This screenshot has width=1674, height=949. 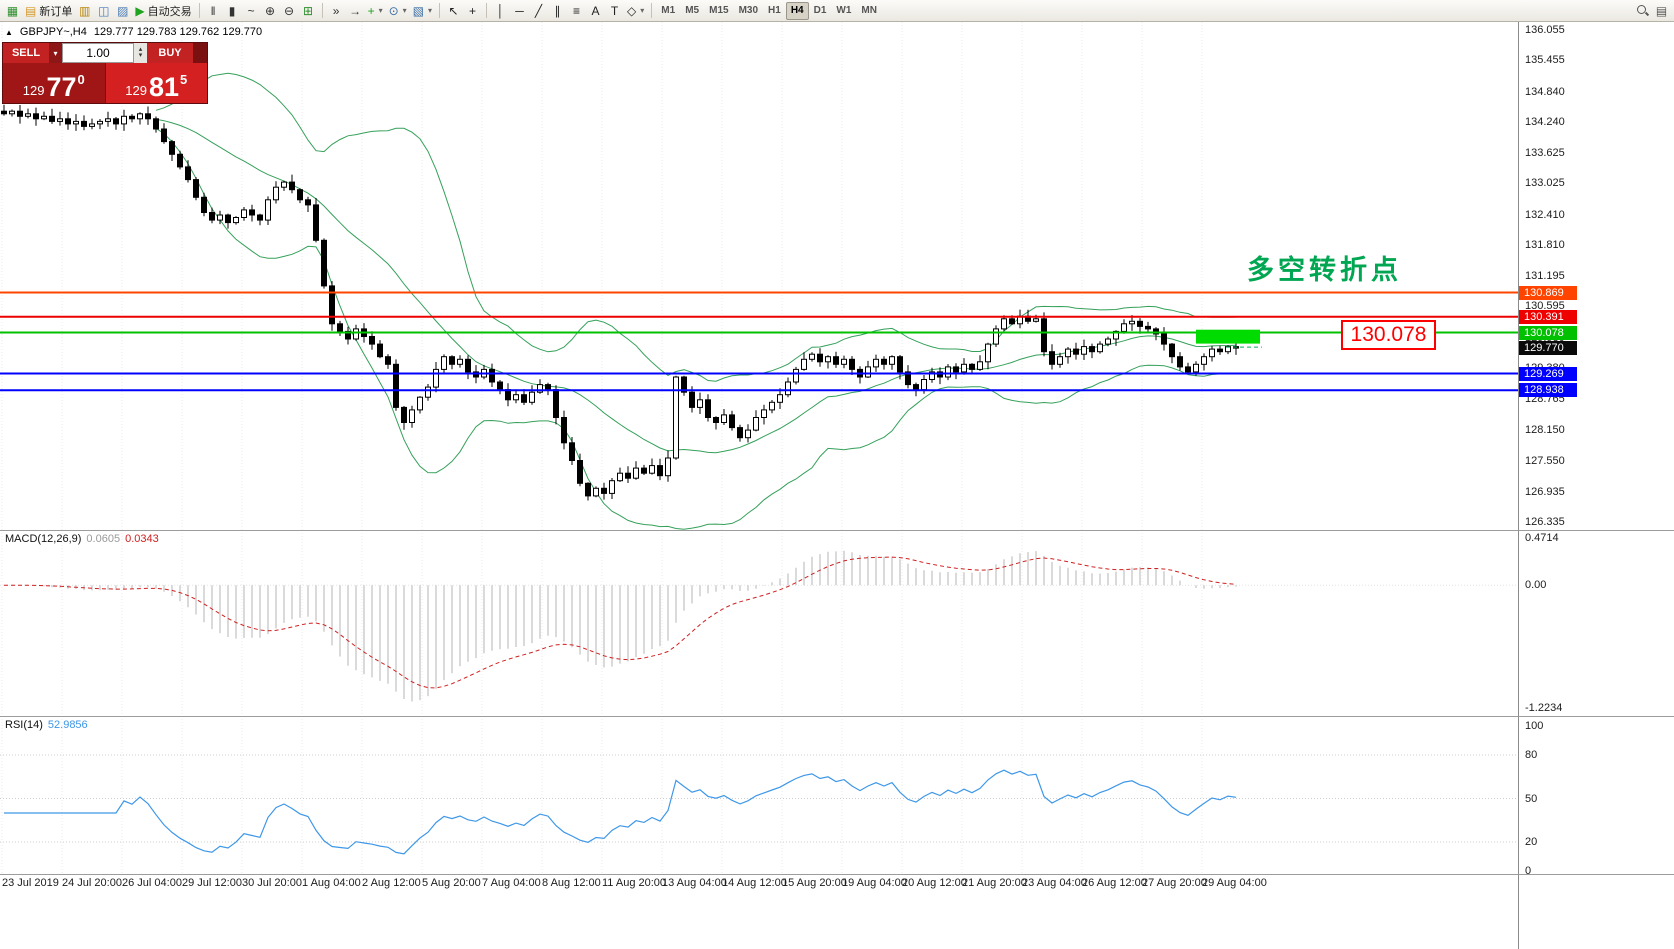 What do you see at coordinates (163, 11) in the screenshot?
I see `autotrade-button: ▶ 自动交易` at bounding box center [163, 11].